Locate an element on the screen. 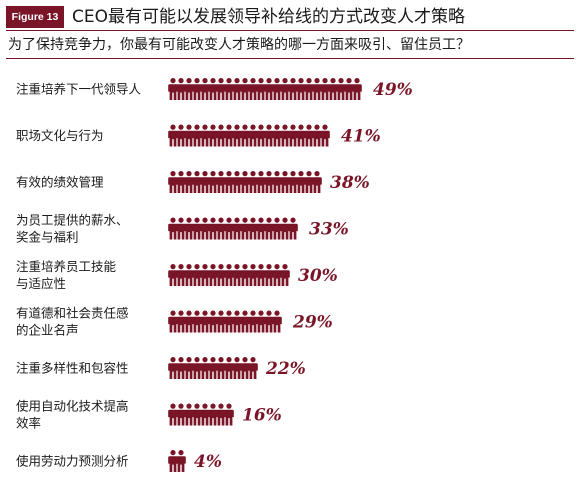 Image resolution: width=580 pixels, height=478 pixels. category-label: 有道德和社会责任感 is located at coordinates (72, 313).